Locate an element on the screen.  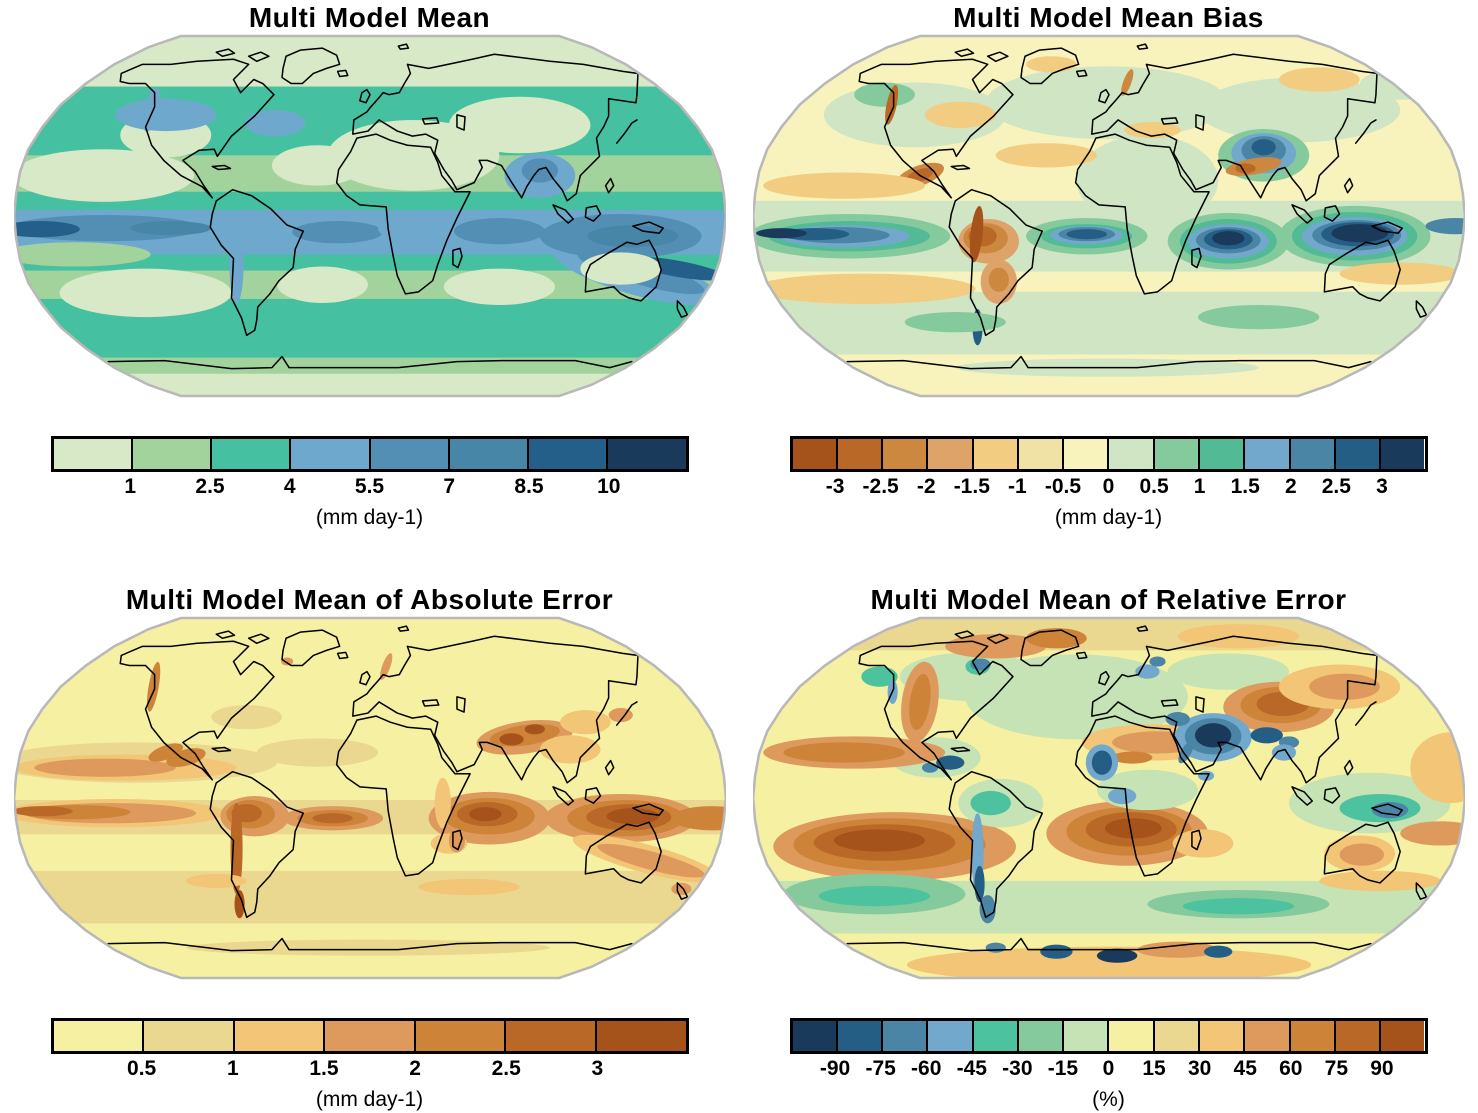
colorbar-tick-label: 30 is located at coordinates (1199, 1068).